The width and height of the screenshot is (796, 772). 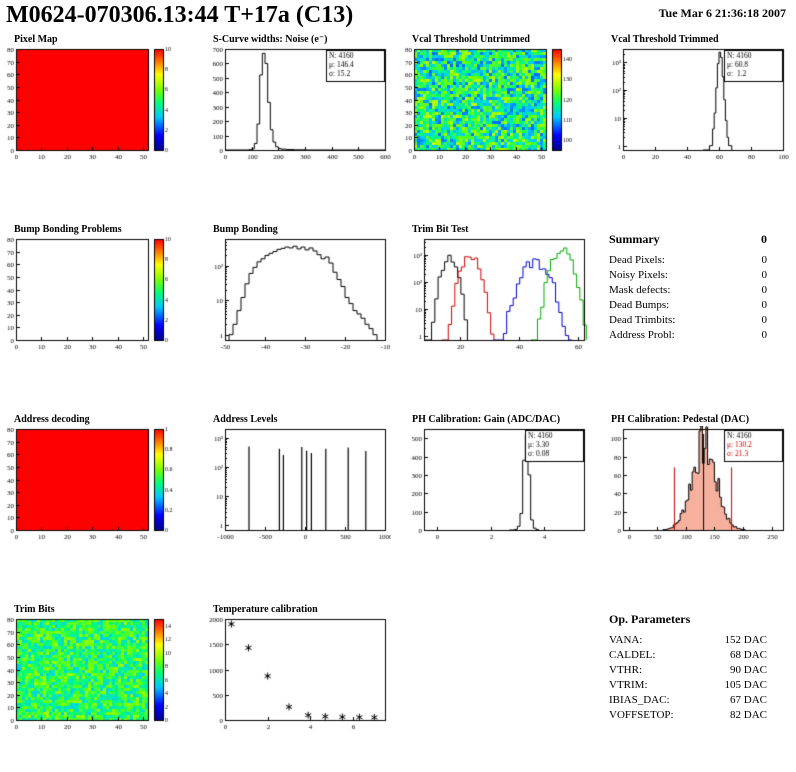 I want to click on plot-address-decoding: Address decoding, so click(x=99, y=481).